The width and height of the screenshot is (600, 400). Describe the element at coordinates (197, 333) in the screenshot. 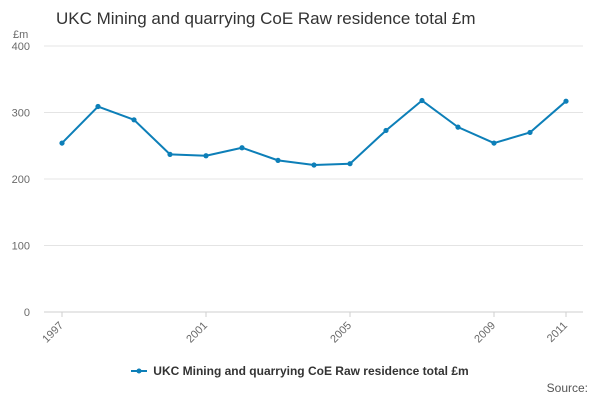

I see `x-tick-label: 2001` at that location.